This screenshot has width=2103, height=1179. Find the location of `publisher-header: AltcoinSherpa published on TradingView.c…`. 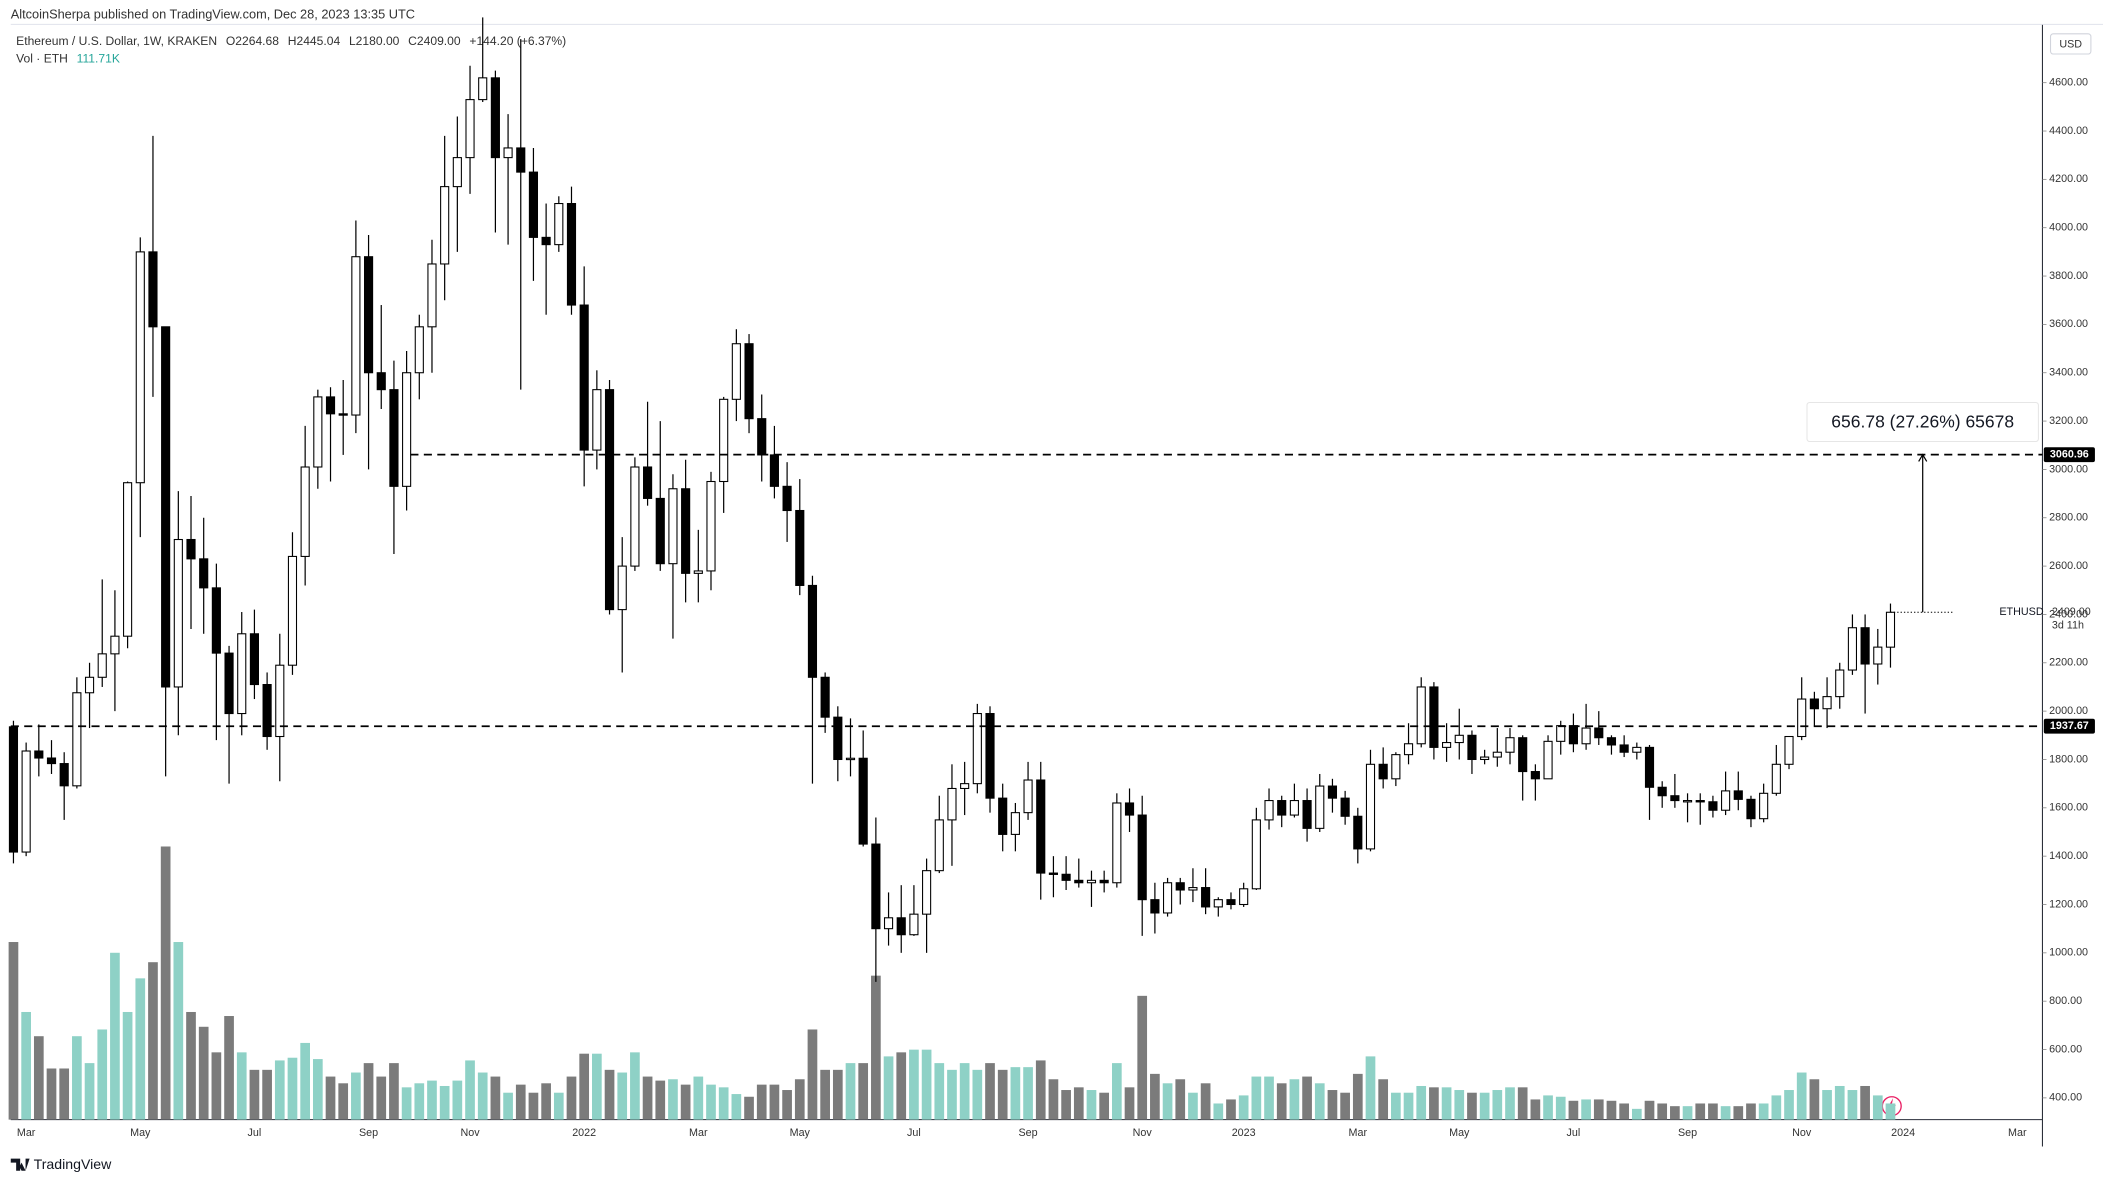

publisher-header: AltcoinSherpa published on TradingView.c… is located at coordinates (213, 13).